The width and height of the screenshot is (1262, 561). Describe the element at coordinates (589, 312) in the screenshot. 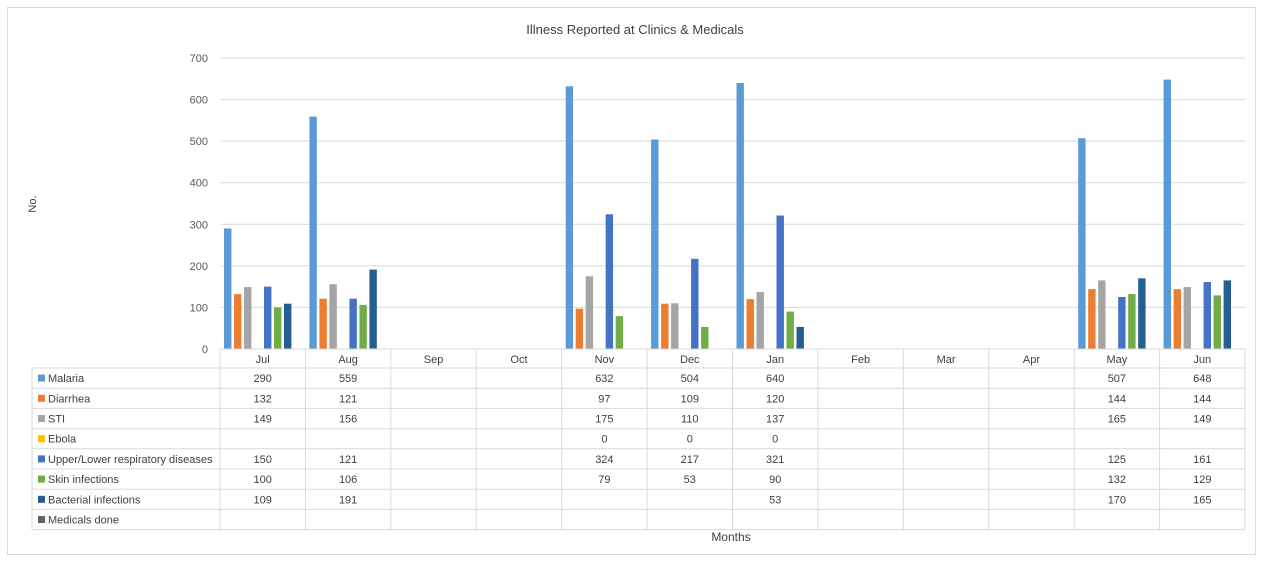

I see `bar-sti-nov` at that location.